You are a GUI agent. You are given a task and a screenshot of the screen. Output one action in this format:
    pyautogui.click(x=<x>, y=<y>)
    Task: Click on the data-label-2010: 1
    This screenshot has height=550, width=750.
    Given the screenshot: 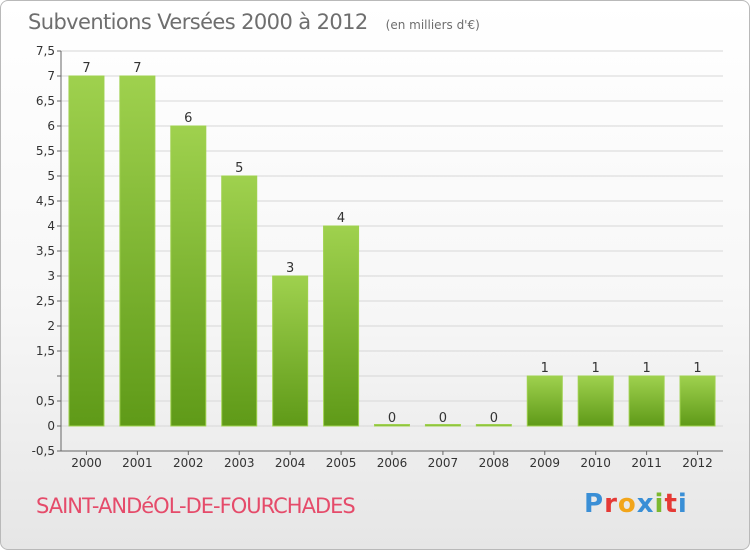 What is the action you would take?
    pyautogui.click(x=596, y=368)
    